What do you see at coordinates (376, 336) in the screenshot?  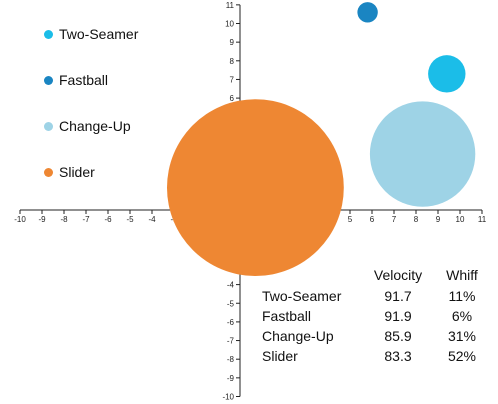 I see `stats-row: Change-Up 85.9 31%` at bounding box center [376, 336].